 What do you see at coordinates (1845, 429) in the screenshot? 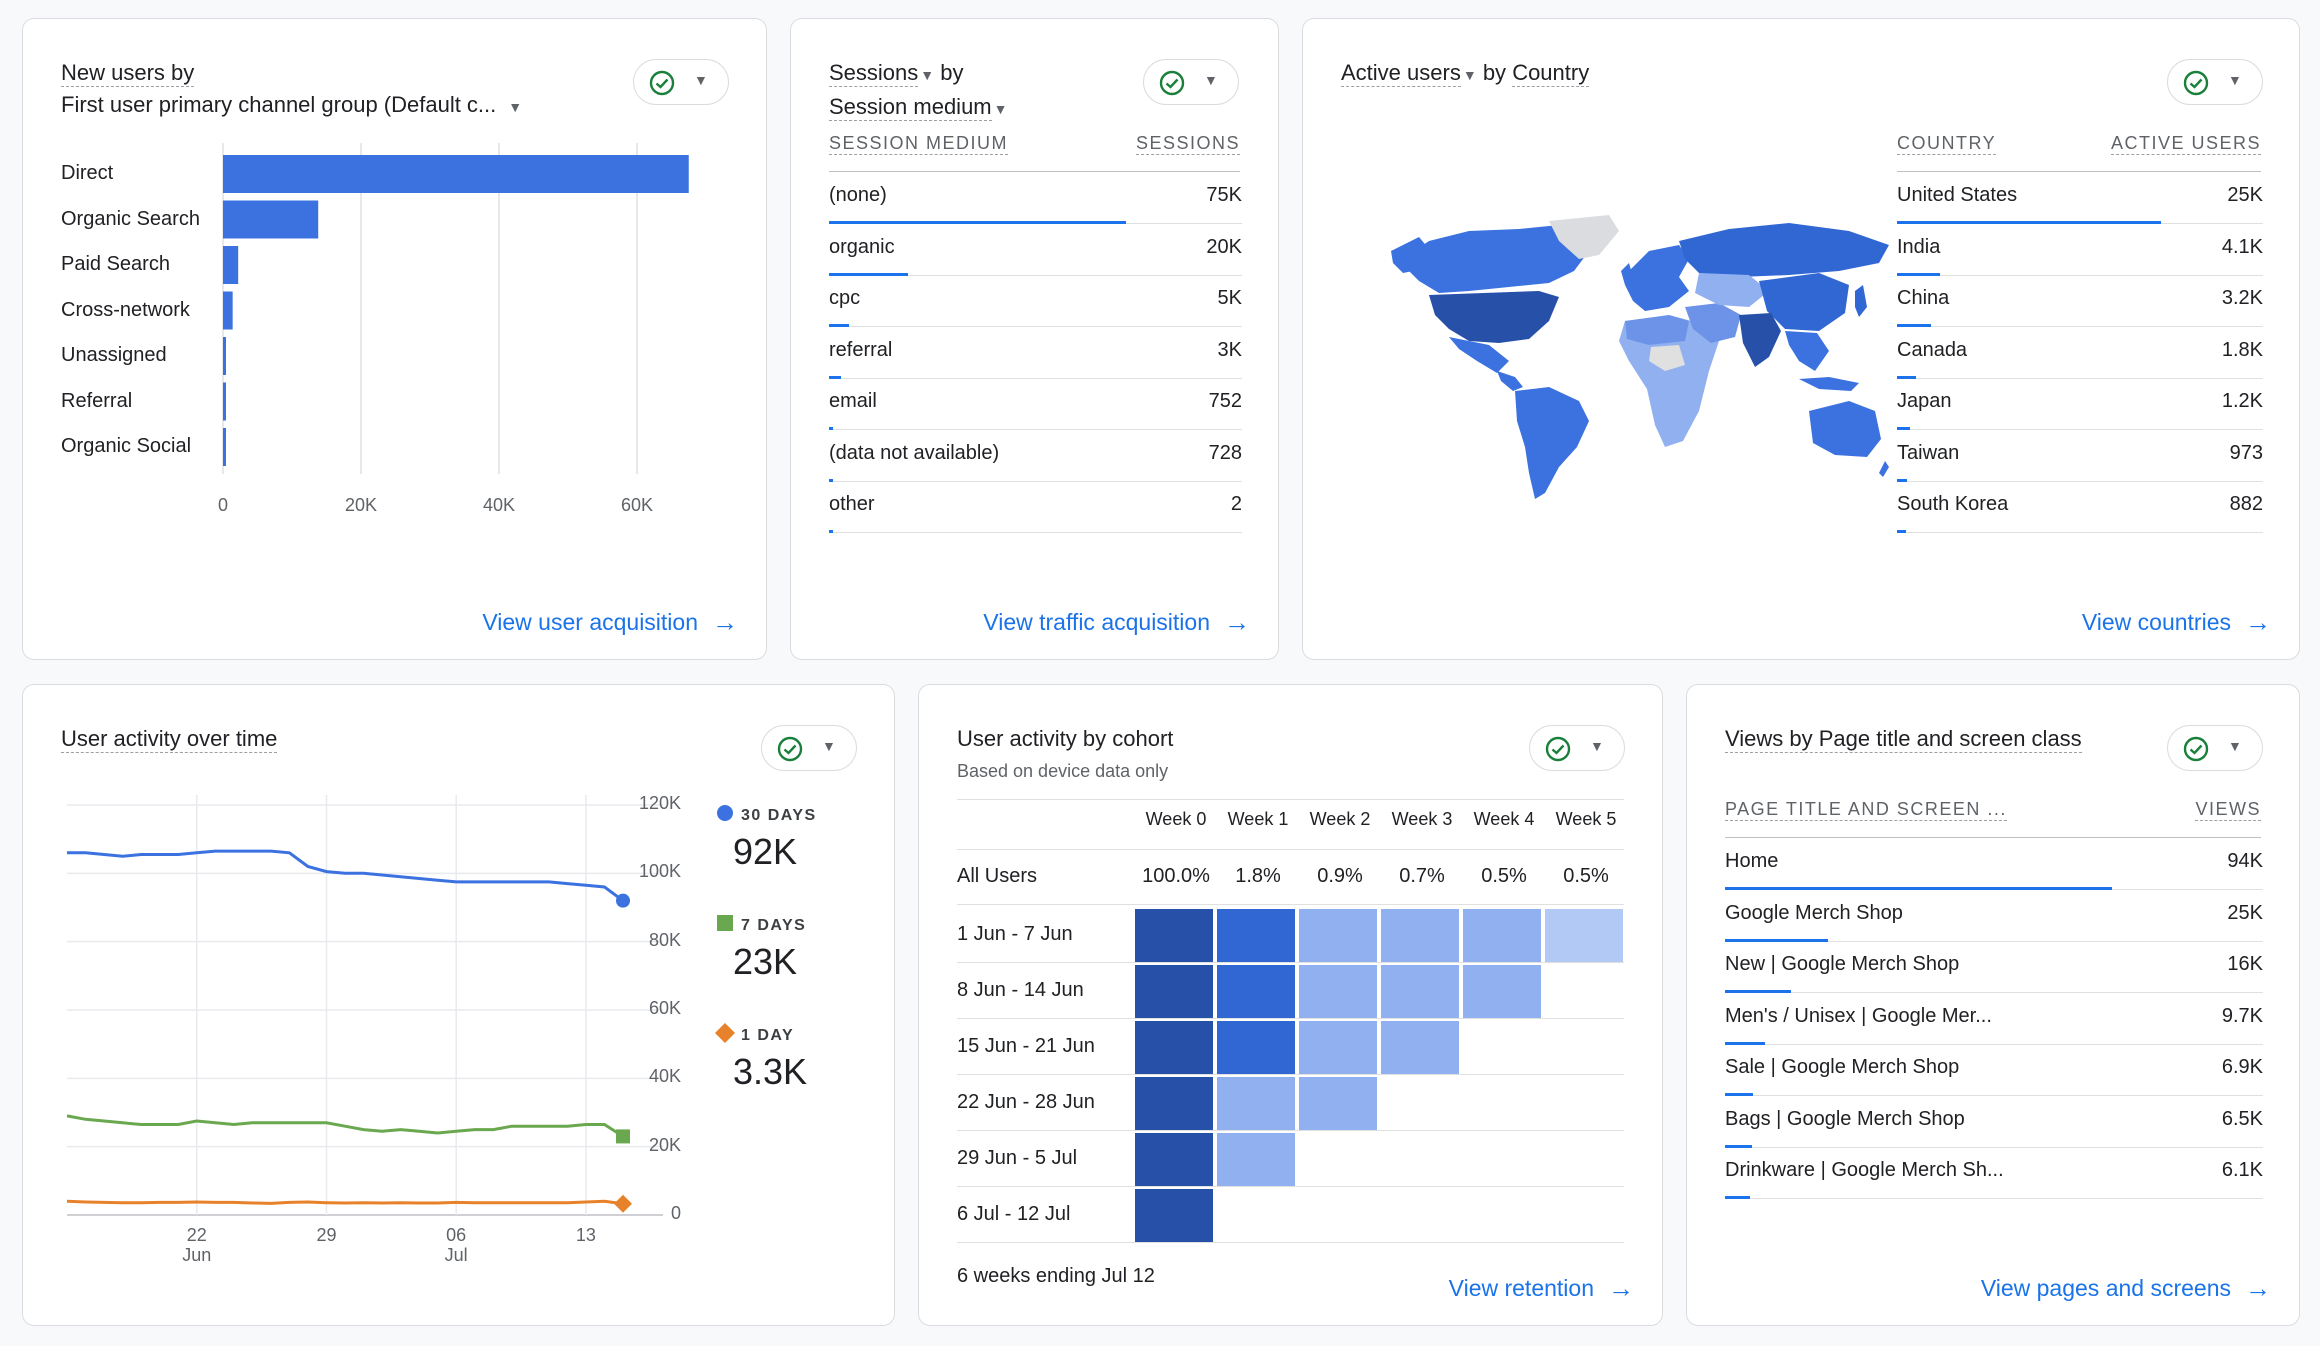
I see `map-australia` at bounding box center [1845, 429].